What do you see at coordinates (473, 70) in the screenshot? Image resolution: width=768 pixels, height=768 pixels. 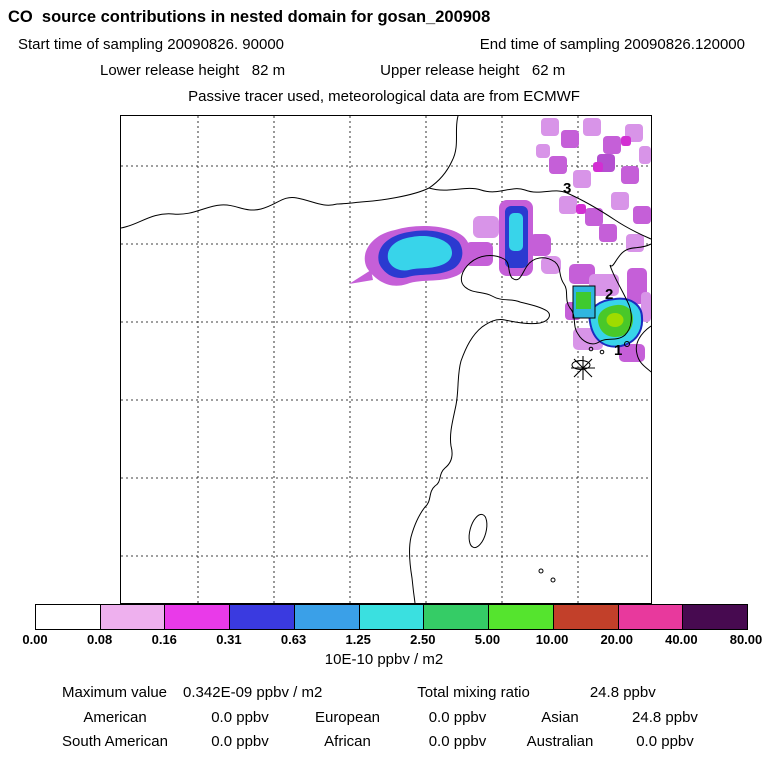 I see `upper-release-text: Upper release height 62 m` at bounding box center [473, 70].